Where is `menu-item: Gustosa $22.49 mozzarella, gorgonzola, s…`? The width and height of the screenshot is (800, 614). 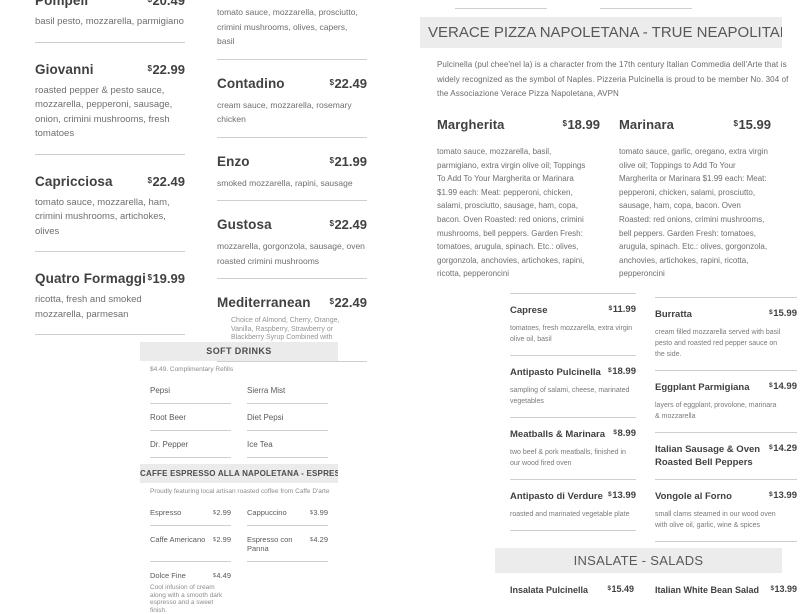
menu-item: Gustosa $22.49 mozzarella, gorgonzola, s… is located at coordinates (292, 247).